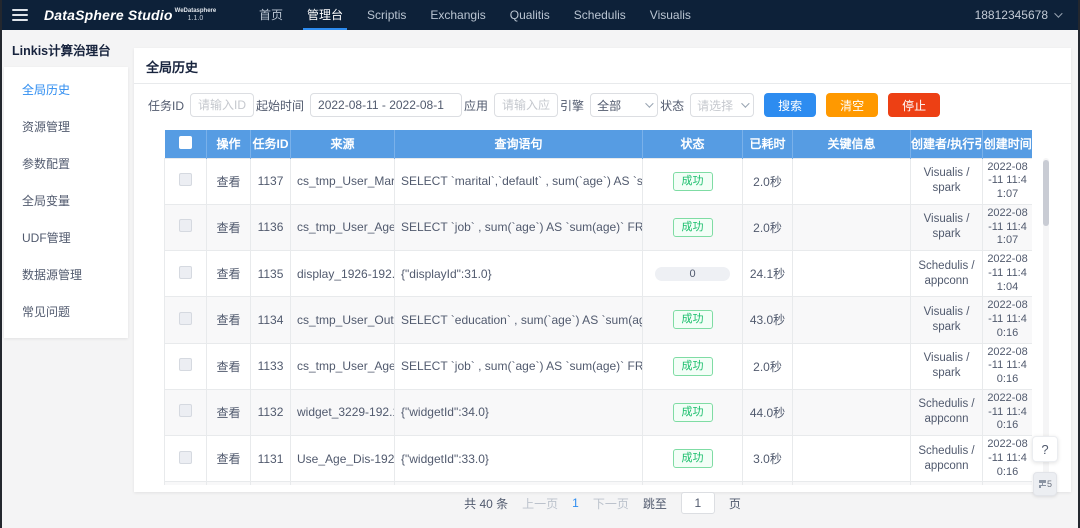 The width and height of the screenshot is (1080, 528). I want to click on cell-task-id: 1136, so click(270, 227).